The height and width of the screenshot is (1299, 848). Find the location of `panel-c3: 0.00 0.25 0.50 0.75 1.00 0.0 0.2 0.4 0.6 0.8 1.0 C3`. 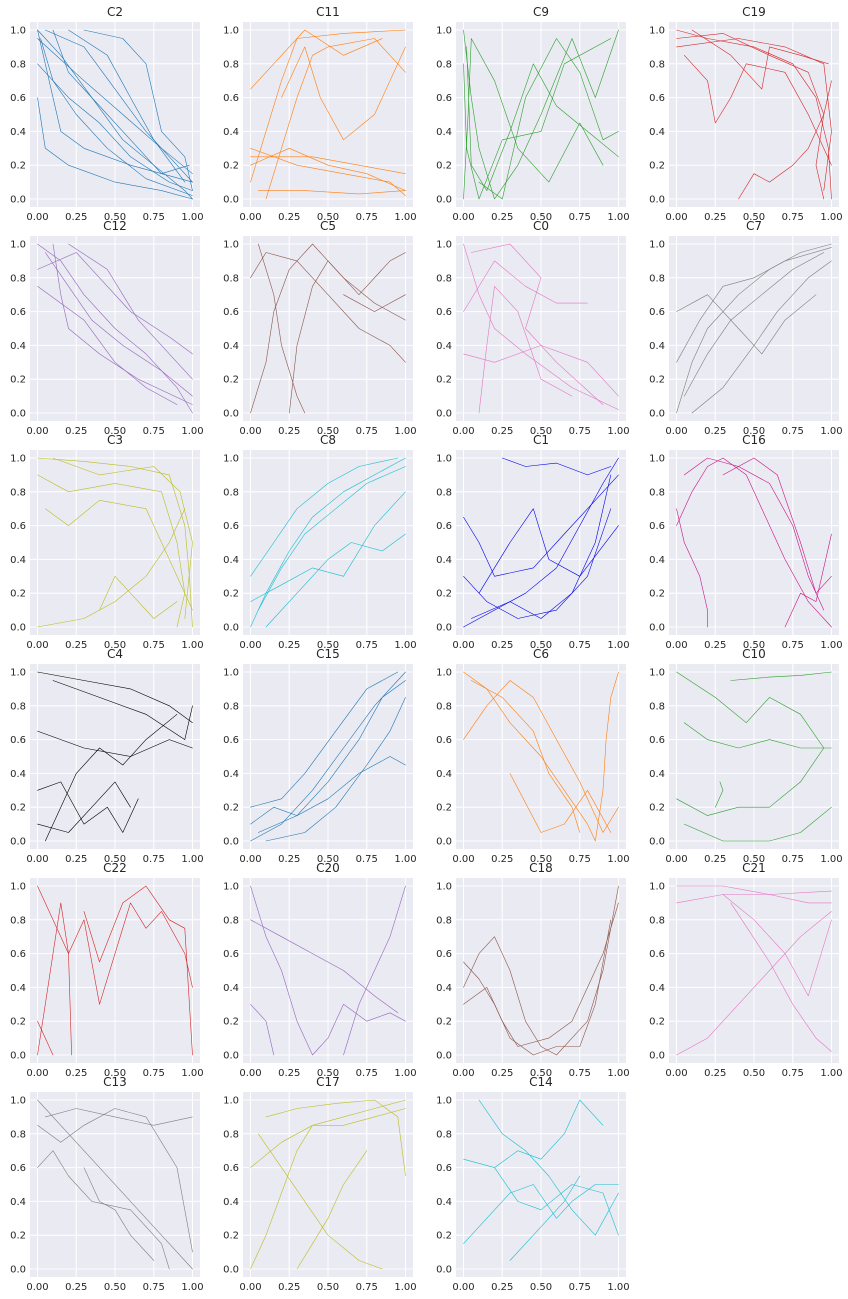

panel-c3: 0.00 0.25 0.50 0.75 1.00 0.0 0.2 0.4 0.6 0.8 1.0 C3 is located at coordinates (107, 542).